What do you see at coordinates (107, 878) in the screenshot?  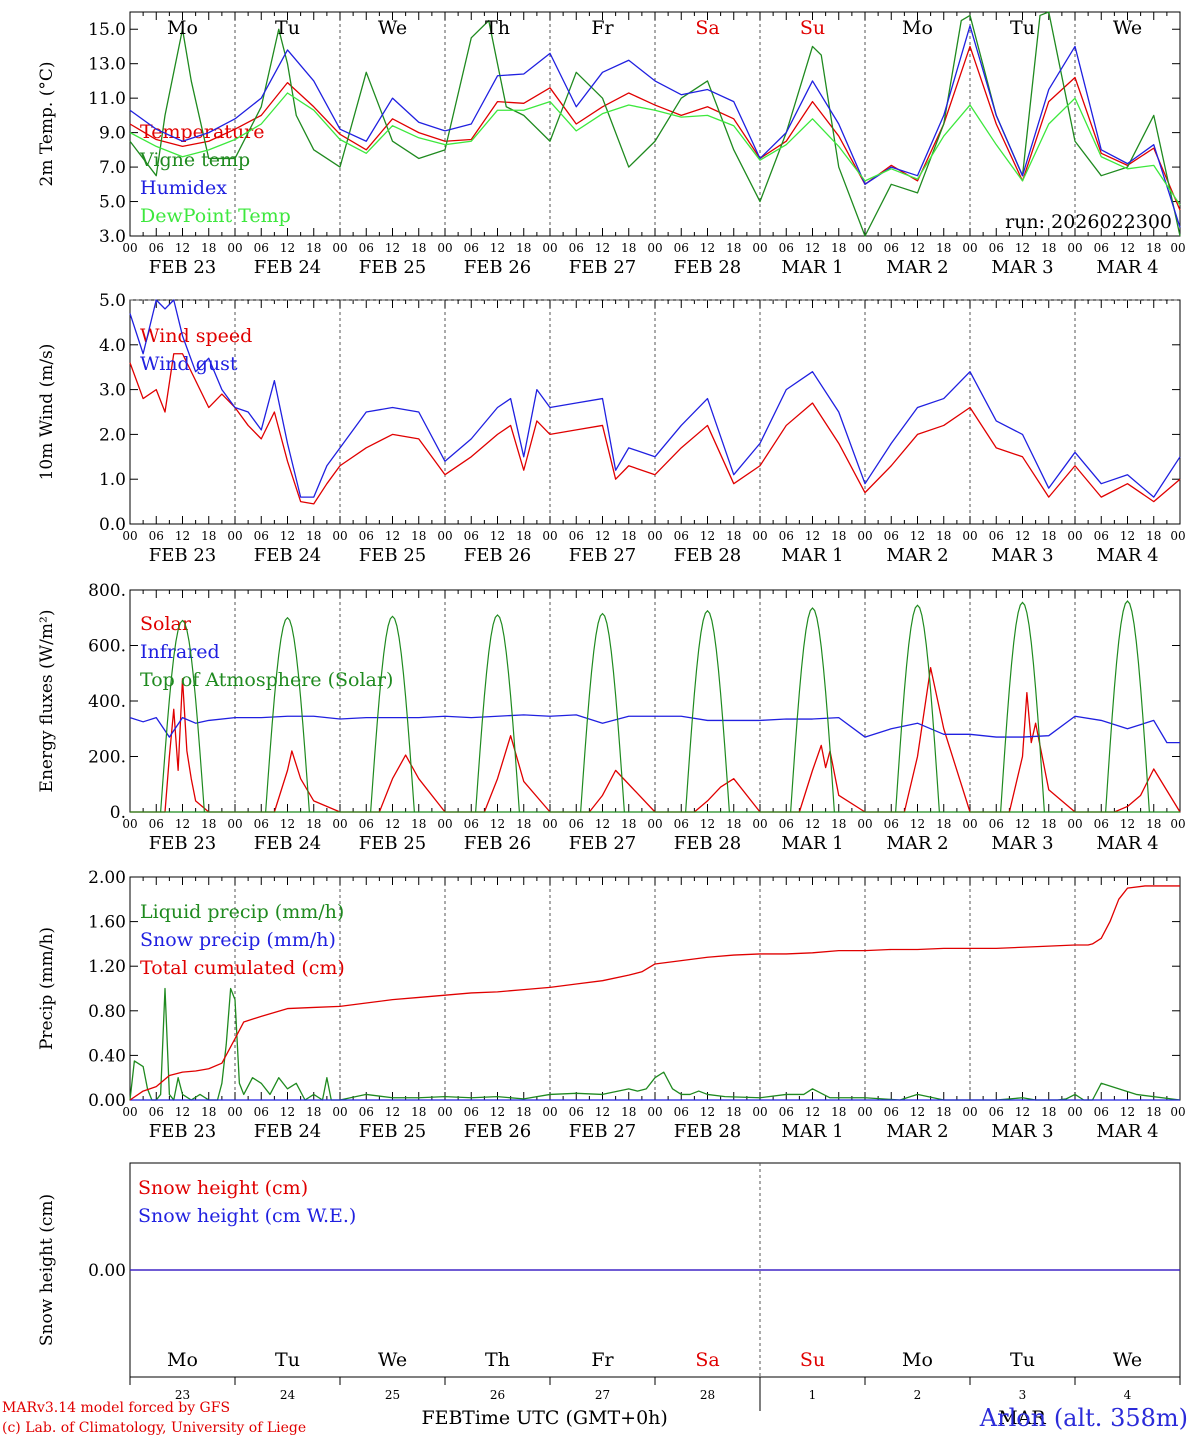 I see `y-tick-label: 2.00` at bounding box center [107, 878].